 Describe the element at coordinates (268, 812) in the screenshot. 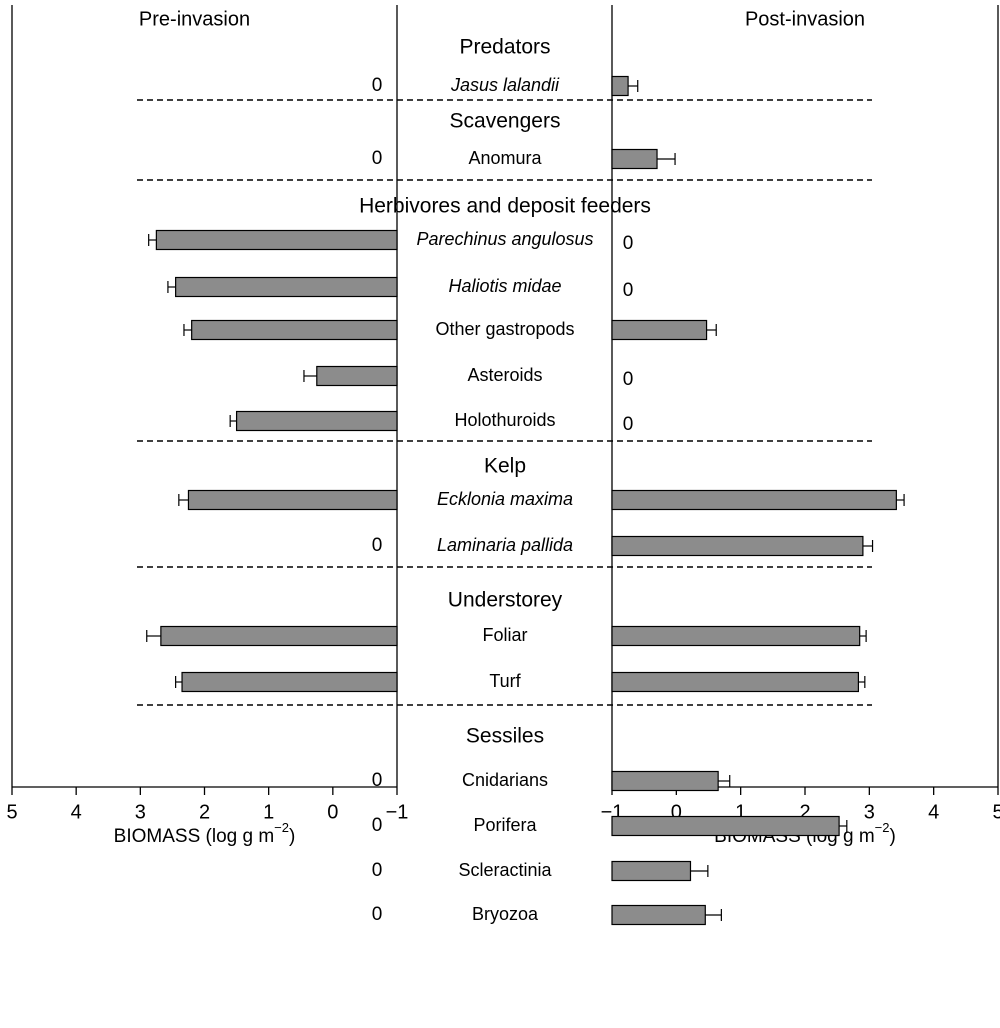

I see `pre-x-tick-label: 1` at that location.